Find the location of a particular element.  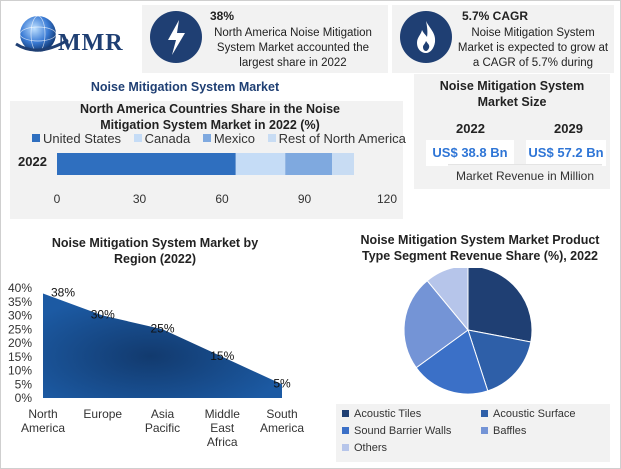

market-value-2029: US$ 57.2 Bn is located at coordinates (566, 153).